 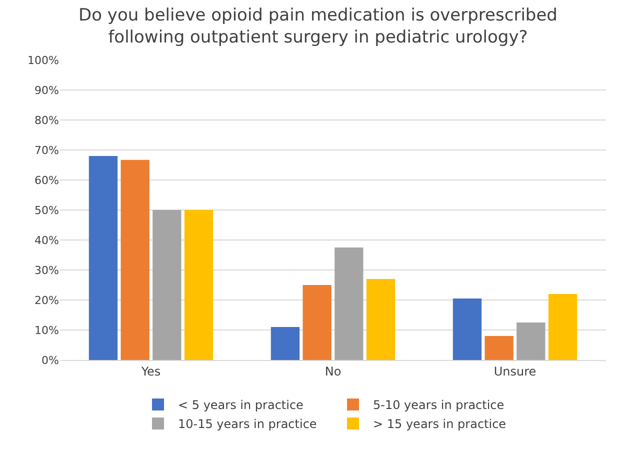 What do you see at coordinates (46, 270) in the screenshot?
I see `y-tick-label: 30%` at bounding box center [46, 270].